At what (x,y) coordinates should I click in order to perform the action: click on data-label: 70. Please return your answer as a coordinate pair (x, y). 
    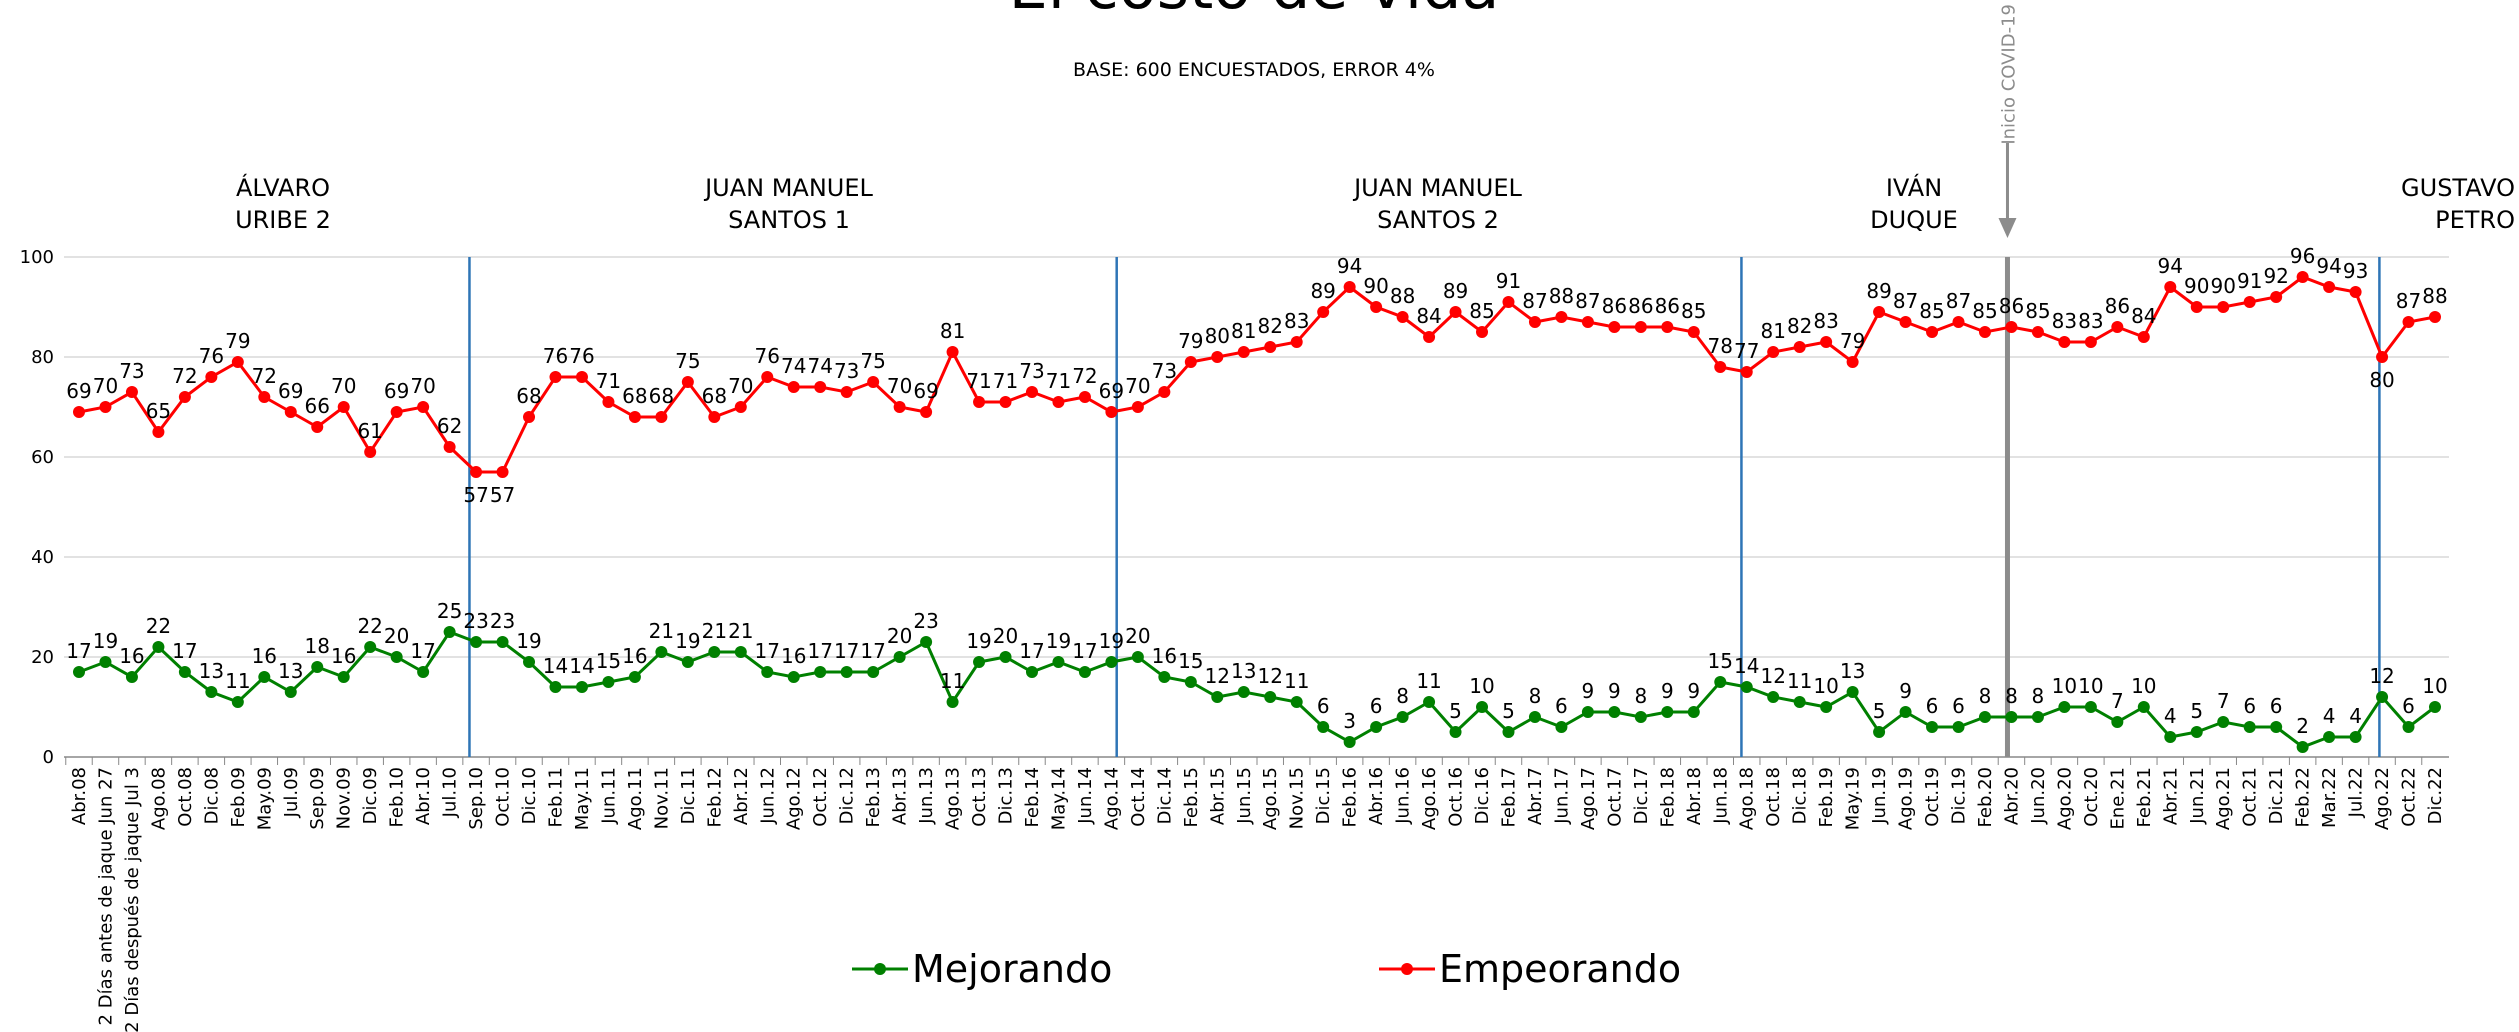
    Looking at the image, I should click on (899, 386).